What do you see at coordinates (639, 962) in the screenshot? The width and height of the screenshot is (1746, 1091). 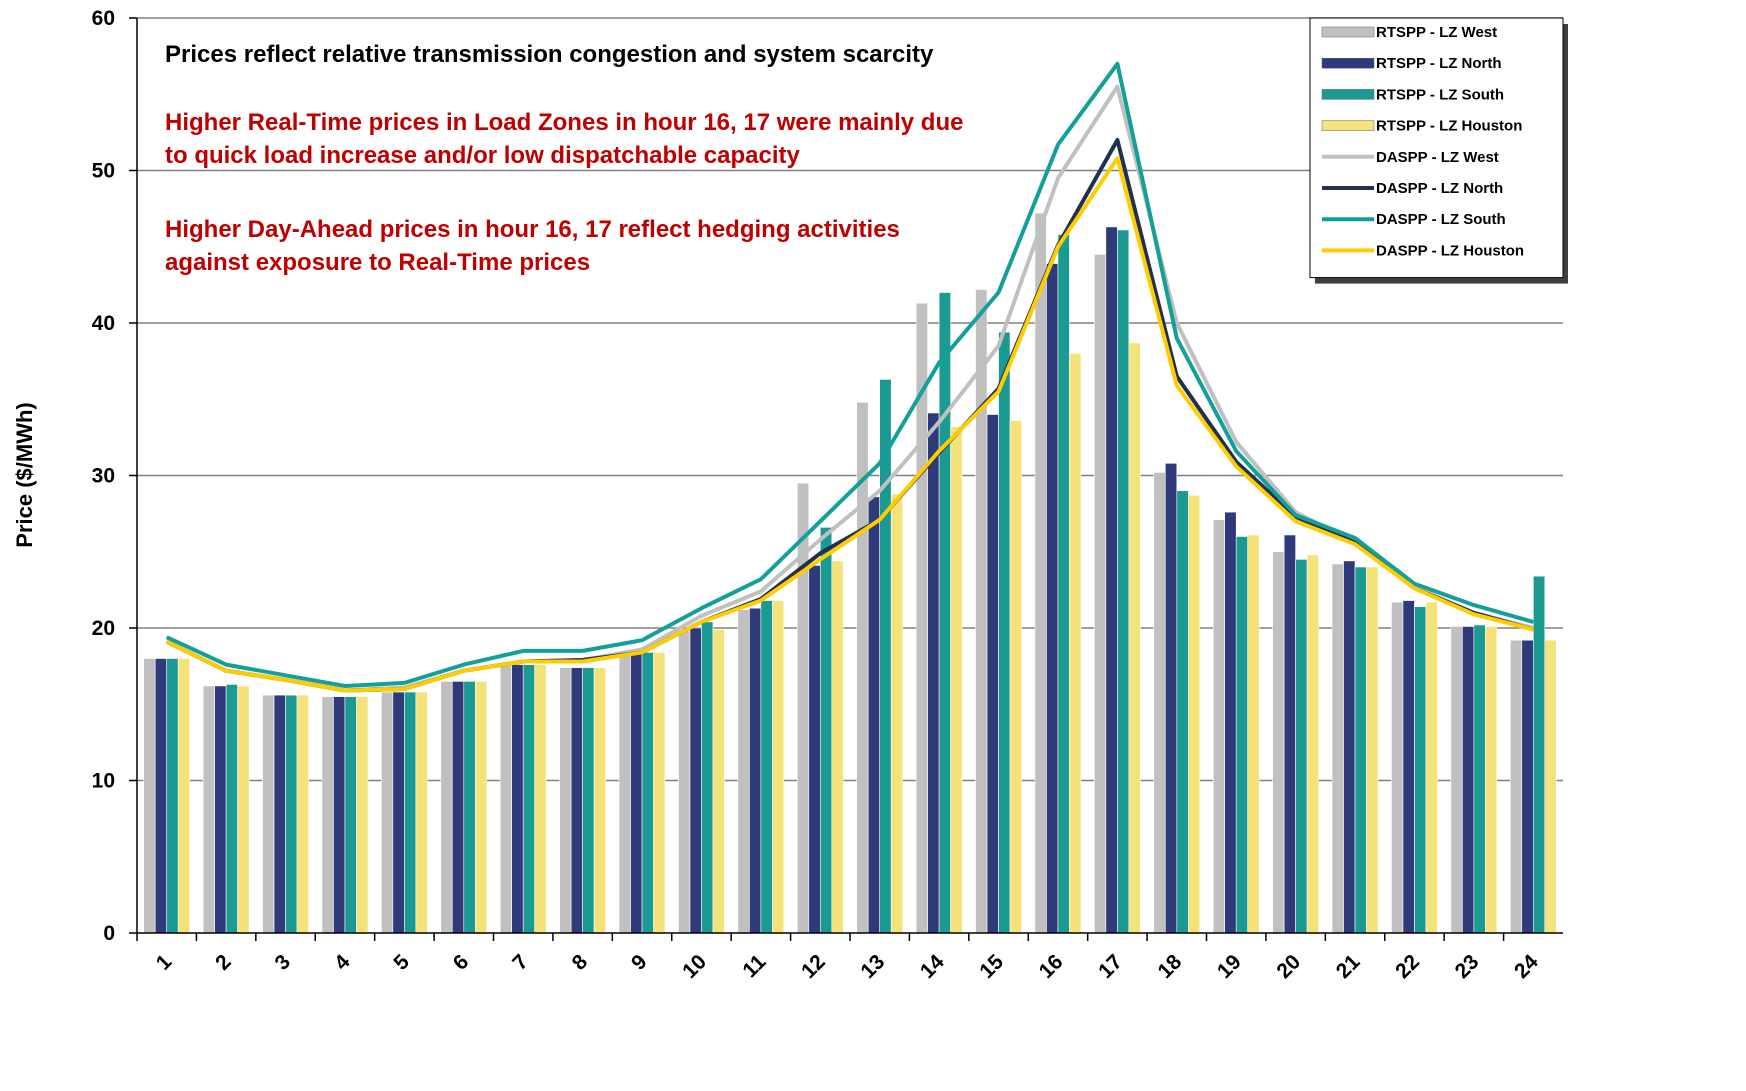 I see `x-tick-label: 9` at bounding box center [639, 962].